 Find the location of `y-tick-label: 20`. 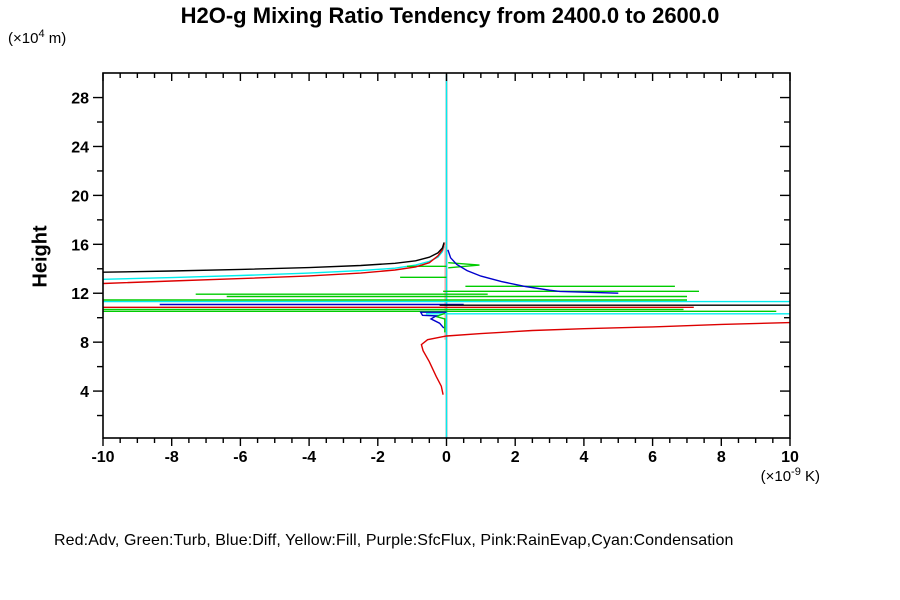

y-tick-label: 20 is located at coordinates (80, 196).